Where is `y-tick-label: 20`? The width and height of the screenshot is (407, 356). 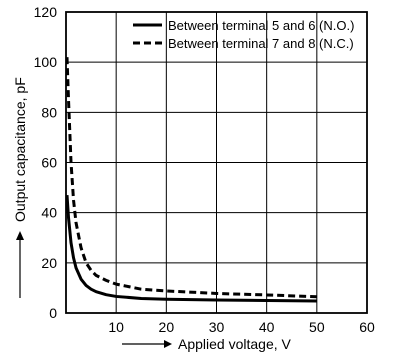 y-tick-label: 20 is located at coordinates (49, 263).